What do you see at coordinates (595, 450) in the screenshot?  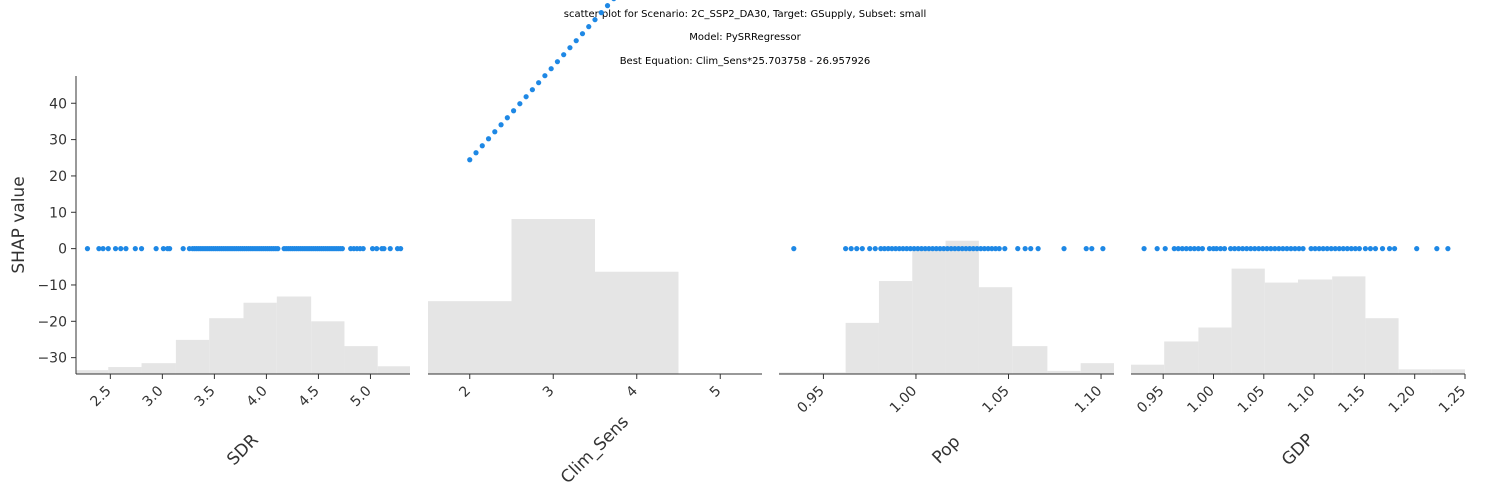 I see `x-axis-title: Clim_Sens` at bounding box center [595, 450].